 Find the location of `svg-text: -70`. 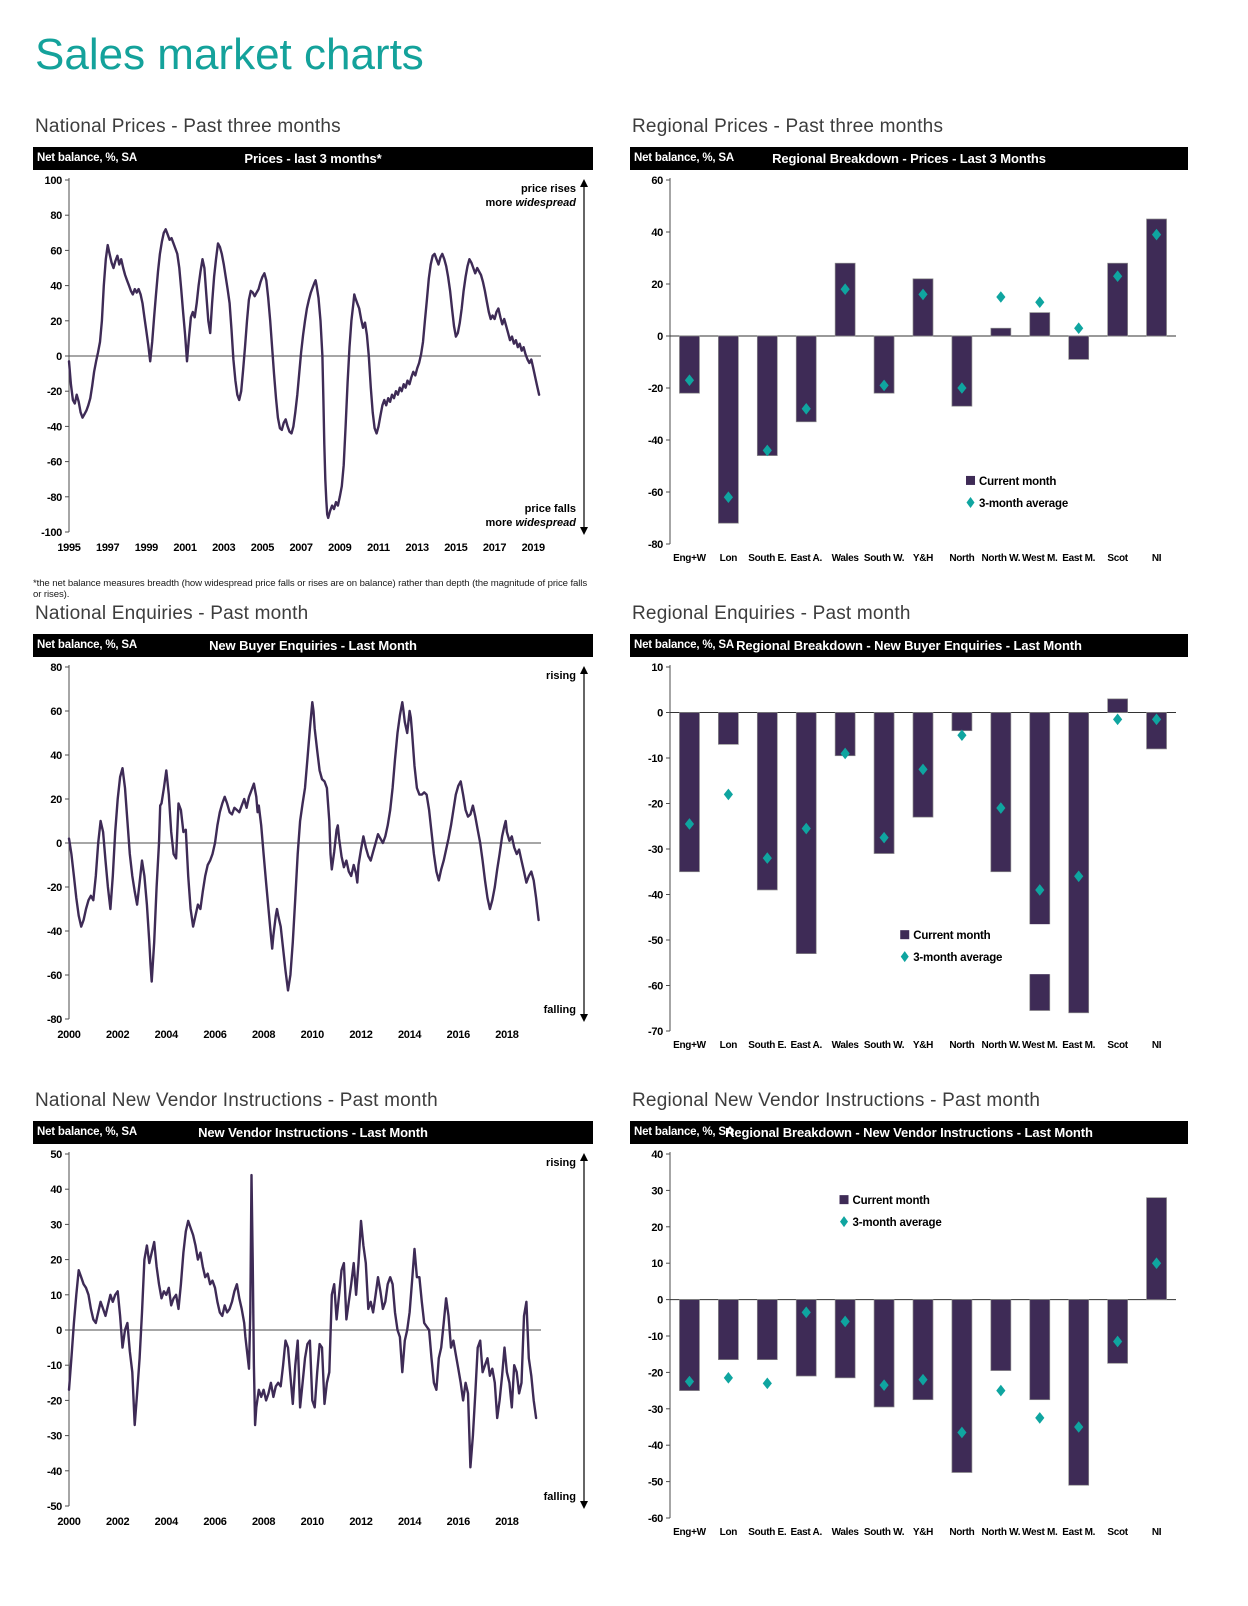

svg-text: -70 is located at coordinates (655, 1032).